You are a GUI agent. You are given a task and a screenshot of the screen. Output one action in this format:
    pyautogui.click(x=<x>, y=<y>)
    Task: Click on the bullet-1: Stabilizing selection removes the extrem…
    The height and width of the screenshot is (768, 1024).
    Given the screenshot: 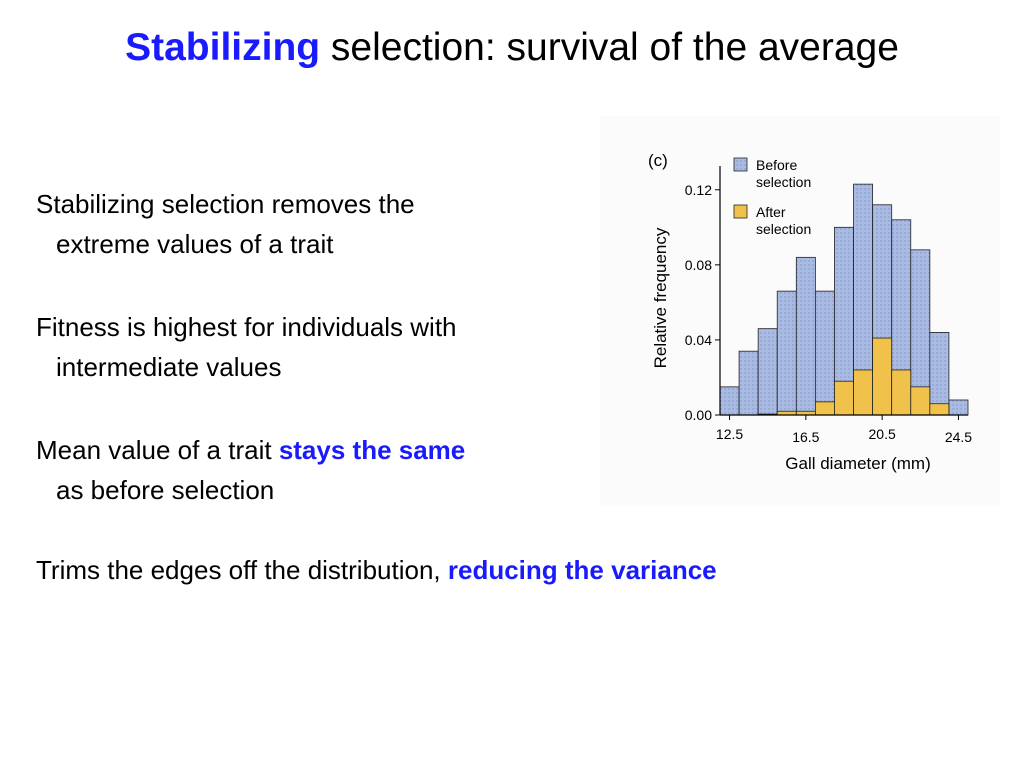 What is the action you would take?
    pyautogui.click(x=326, y=224)
    